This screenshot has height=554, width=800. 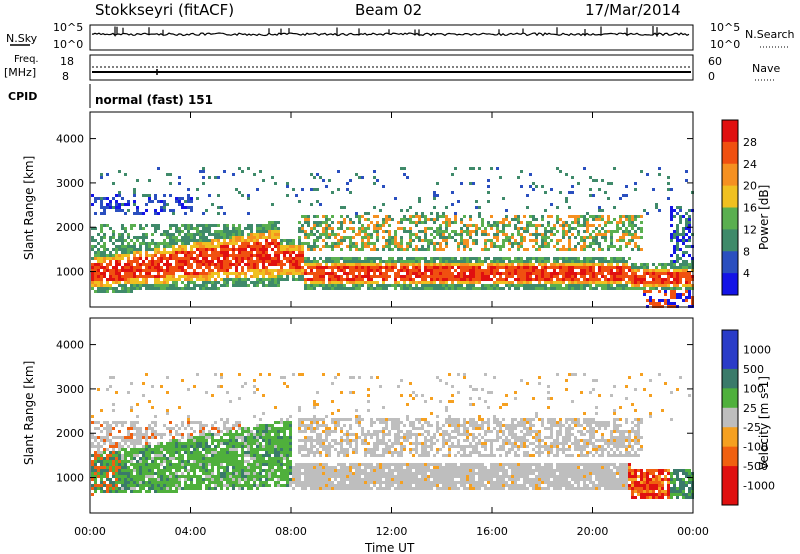 I want to click on colorbar-tick: -1000, so click(x=759, y=486).